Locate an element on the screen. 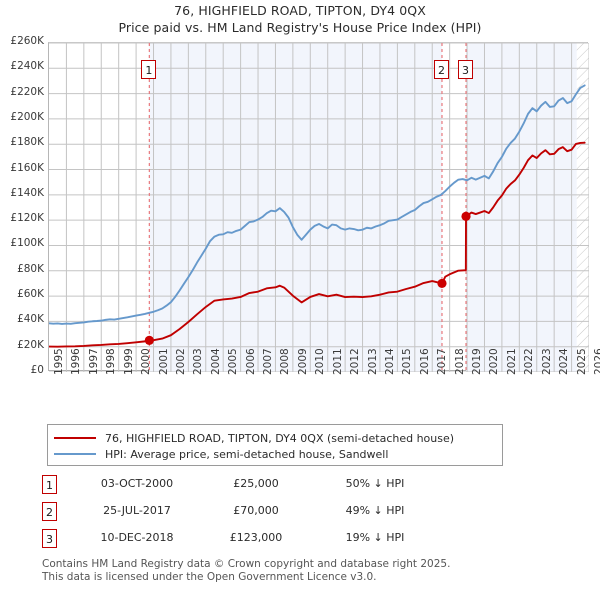  x-axis-tick-label: 1998 is located at coordinates (111, 361).